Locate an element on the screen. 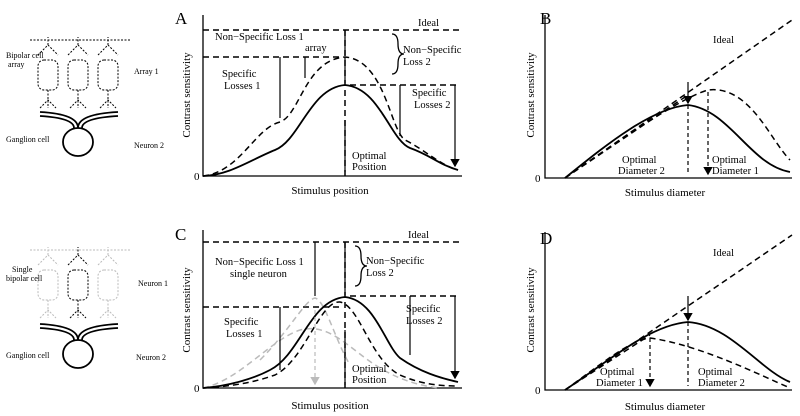 The width and height of the screenshot is (800, 416). panel-a is located at coordinates (332, 96).